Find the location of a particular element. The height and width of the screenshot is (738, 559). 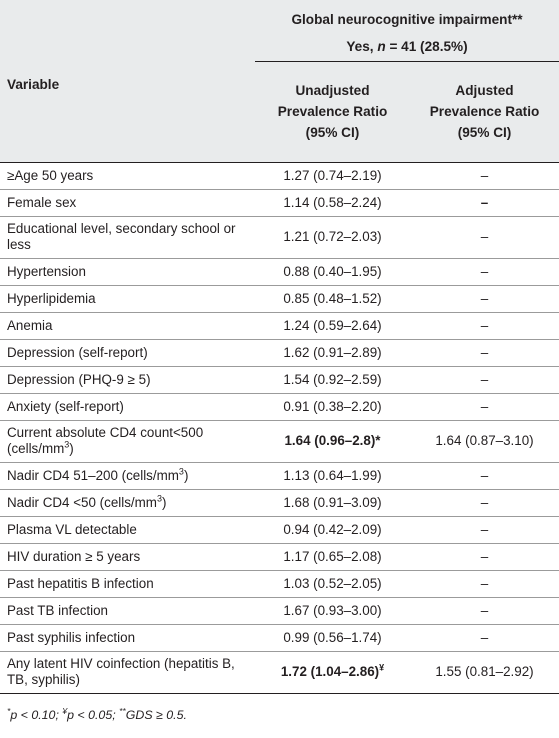

variable-text: Depression (PHQ-9 ≥ 5) is located at coordinates (79, 379).